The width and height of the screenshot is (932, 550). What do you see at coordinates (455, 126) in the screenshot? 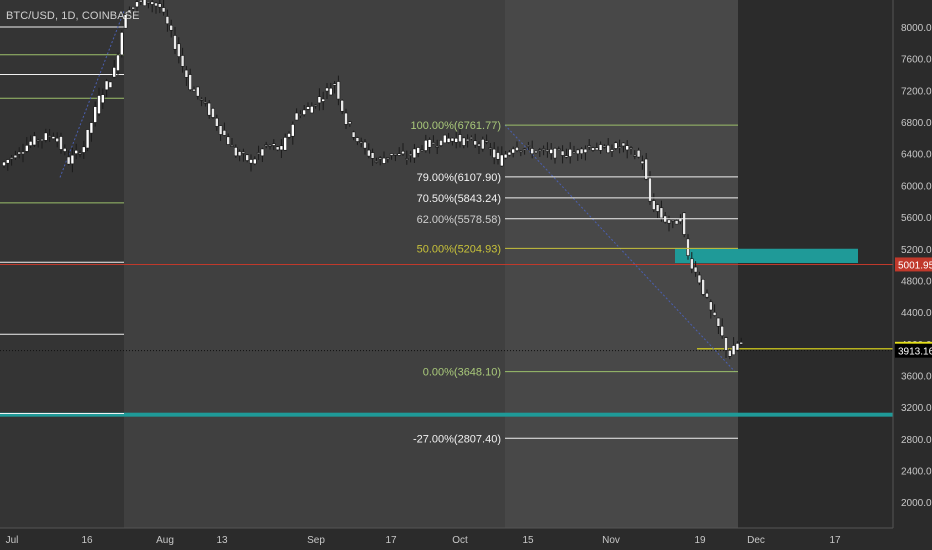
I see `fib-level-label: 100.00%(6761.77)` at bounding box center [455, 126].